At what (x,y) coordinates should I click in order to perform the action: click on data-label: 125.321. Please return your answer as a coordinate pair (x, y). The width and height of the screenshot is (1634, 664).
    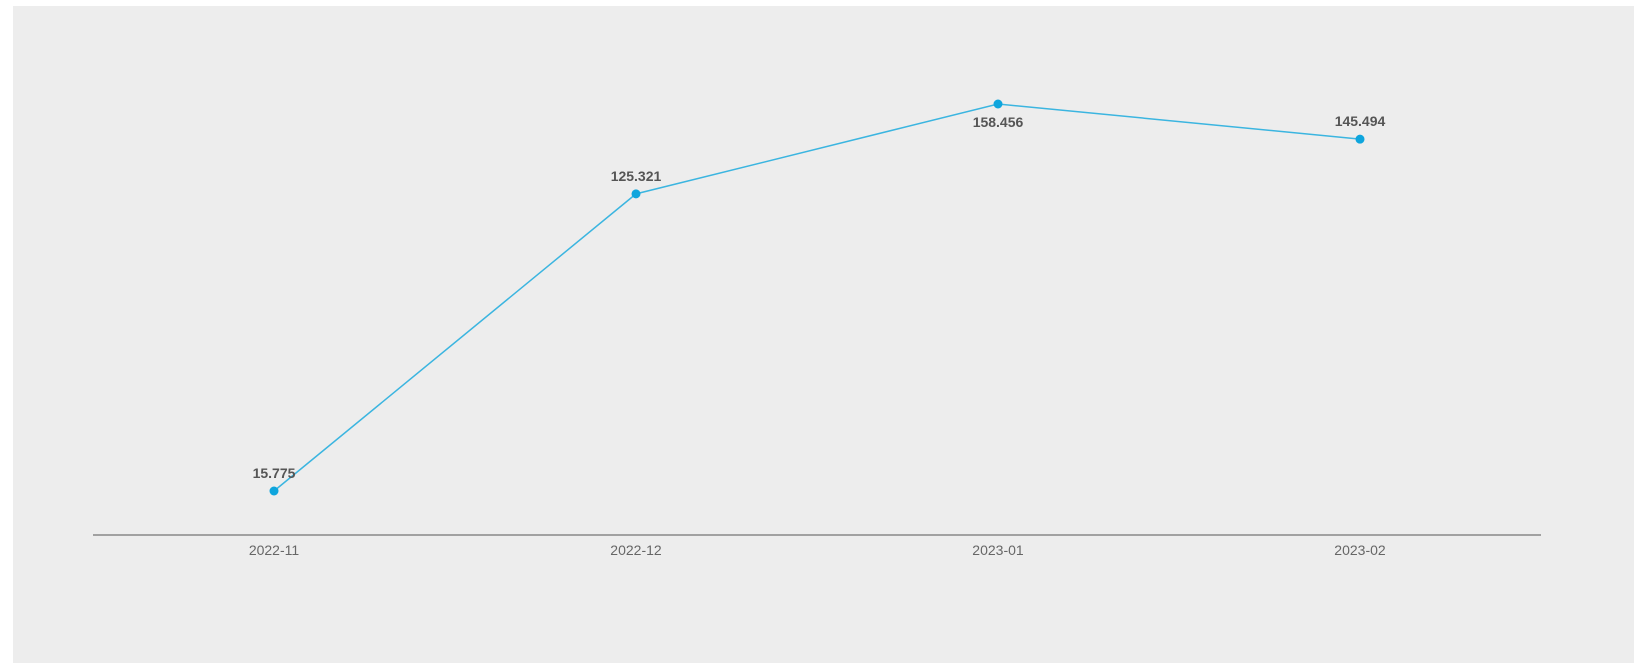
    Looking at the image, I should click on (636, 176).